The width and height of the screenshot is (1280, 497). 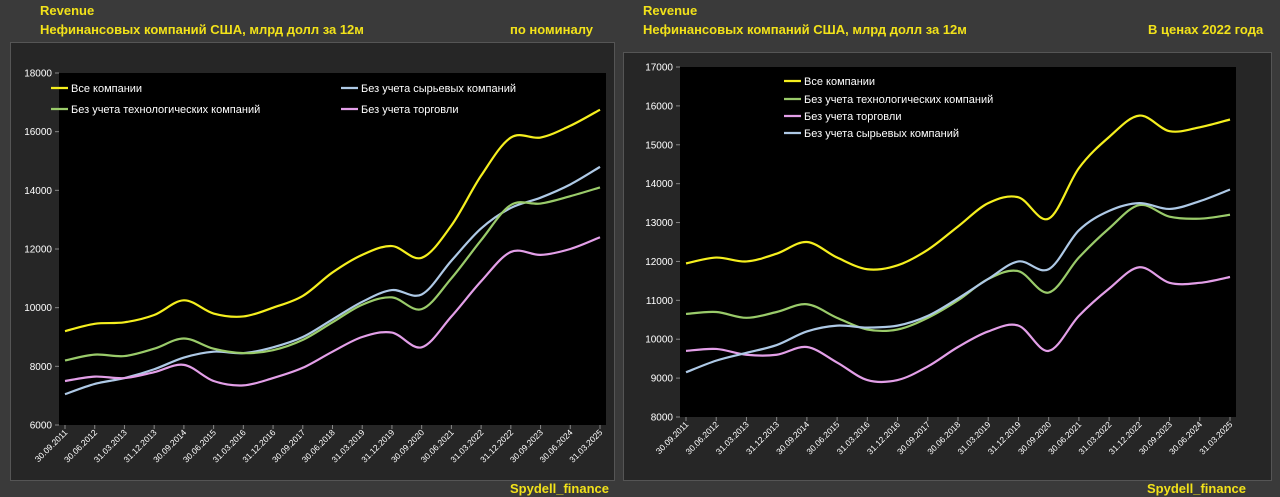 What do you see at coordinates (559, 488) in the screenshot?
I see `footer-credit-left: Spydell_finance` at bounding box center [559, 488].